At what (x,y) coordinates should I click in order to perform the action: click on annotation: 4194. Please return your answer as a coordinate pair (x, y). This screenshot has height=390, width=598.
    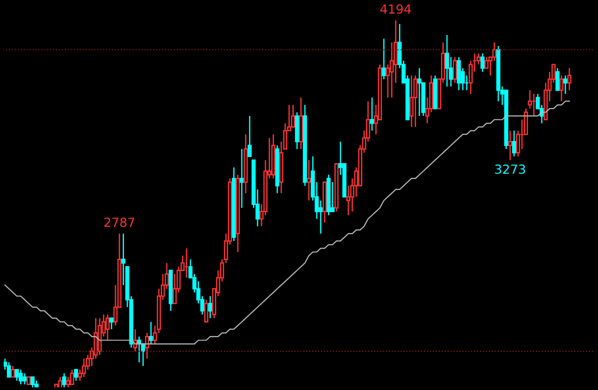
    Looking at the image, I should click on (395, 9).